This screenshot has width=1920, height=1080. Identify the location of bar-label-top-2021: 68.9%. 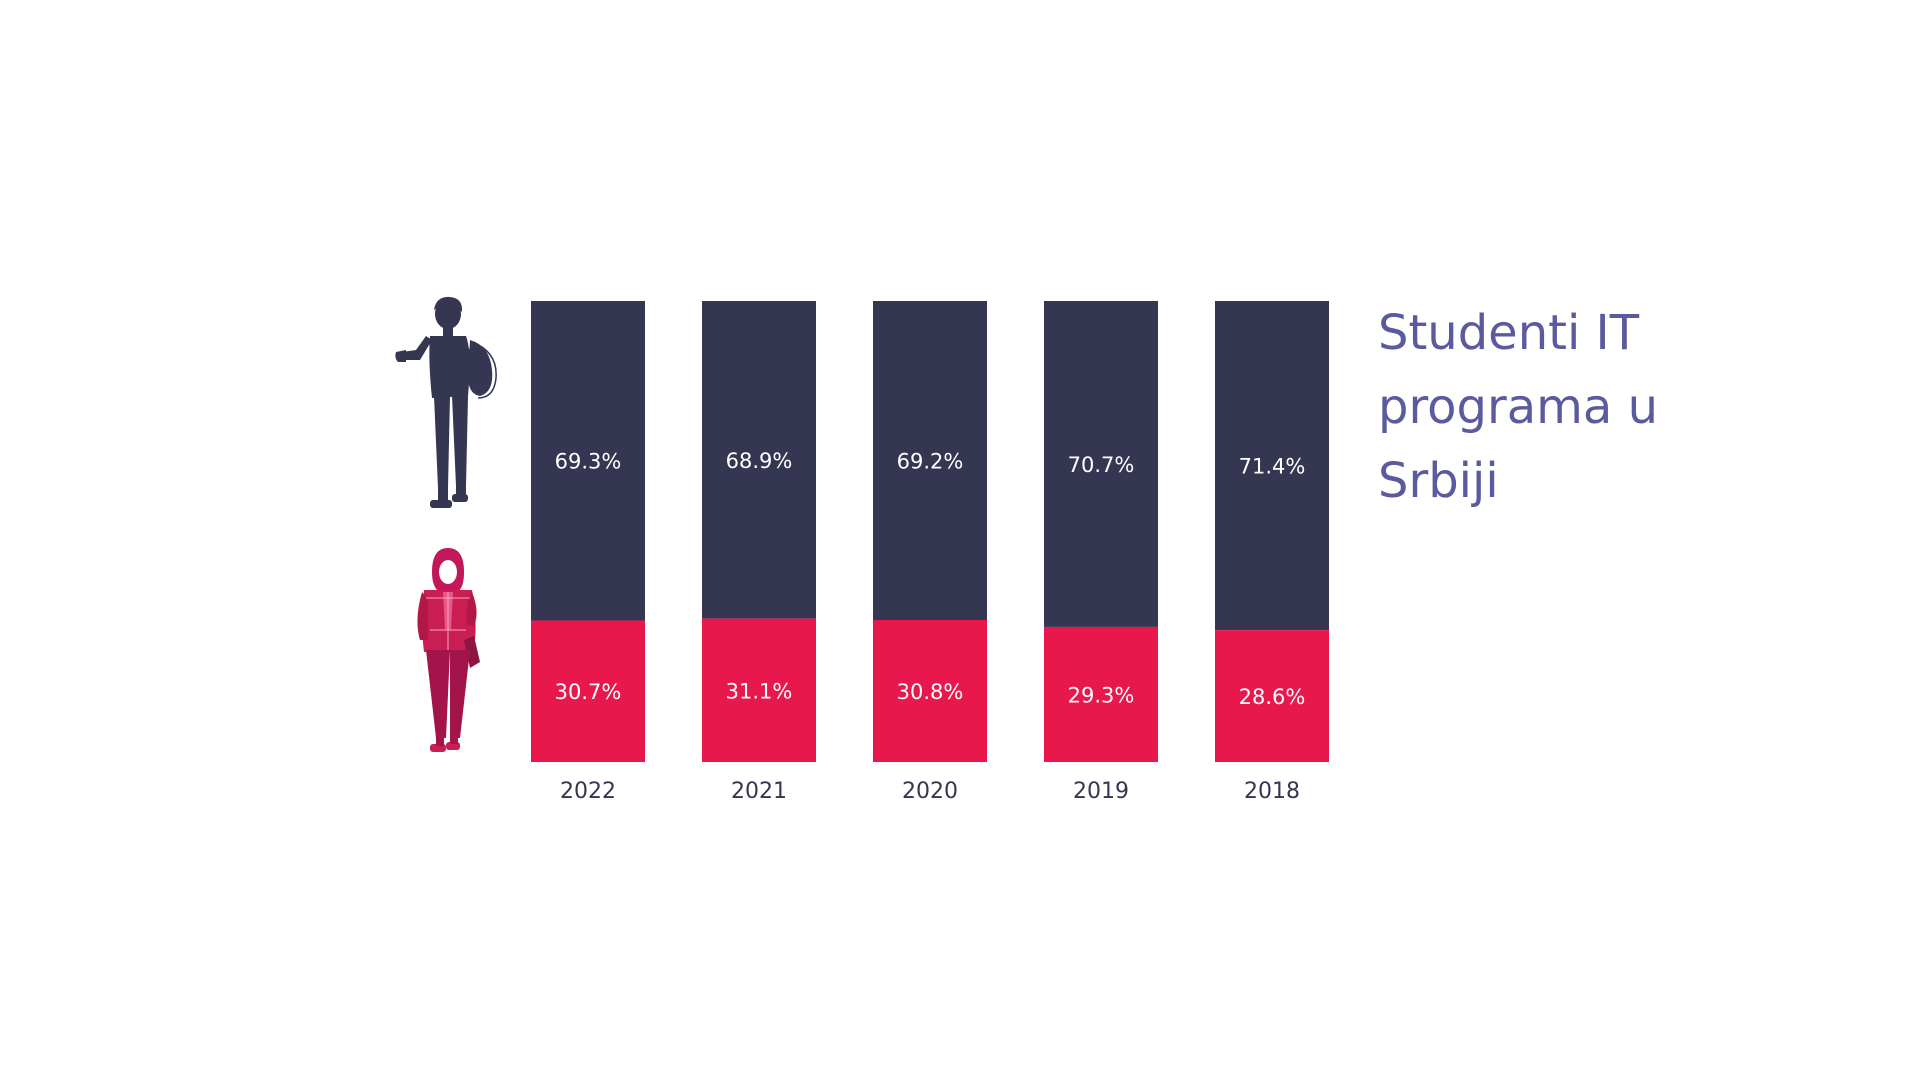
(759, 461).